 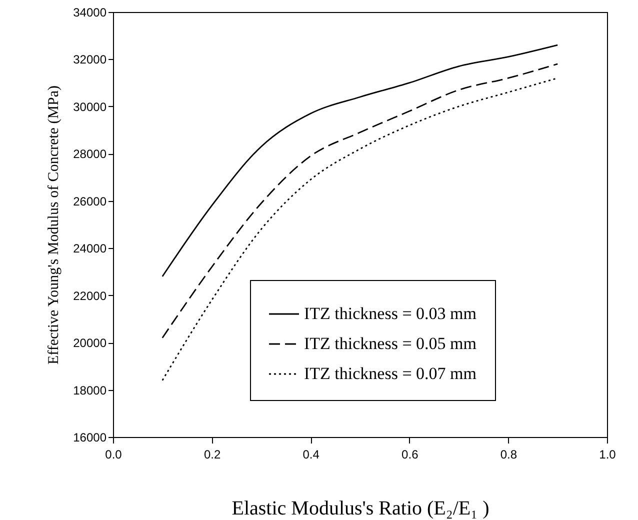 What do you see at coordinates (509, 455) in the screenshot?
I see `x-tick-label: 0.8` at bounding box center [509, 455].